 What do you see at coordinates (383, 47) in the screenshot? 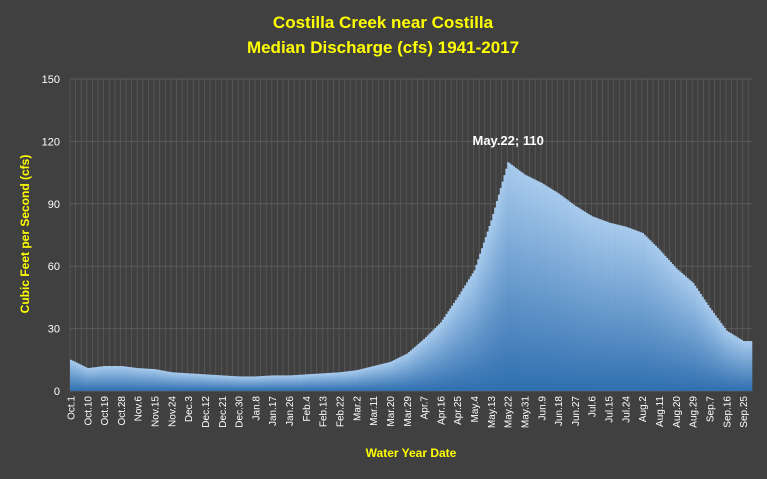
I see `chart-subtitle: Median Discharge (cfs) 1941-2017` at bounding box center [383, 47].